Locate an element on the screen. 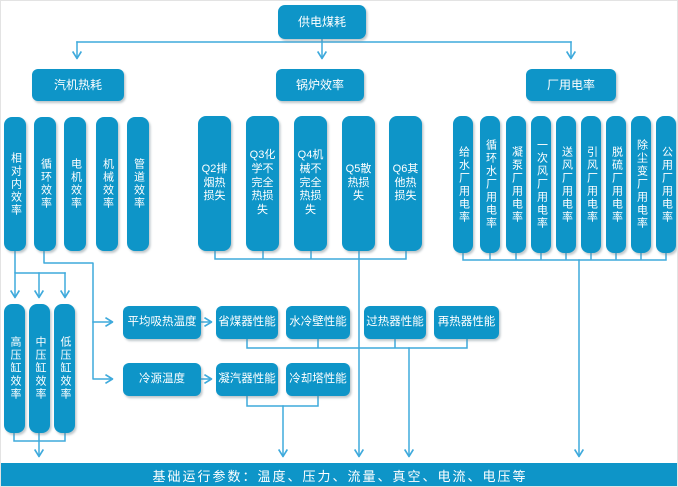  node-common-power-rate: 公用厂用电率 is located at coordinates (666, 184).